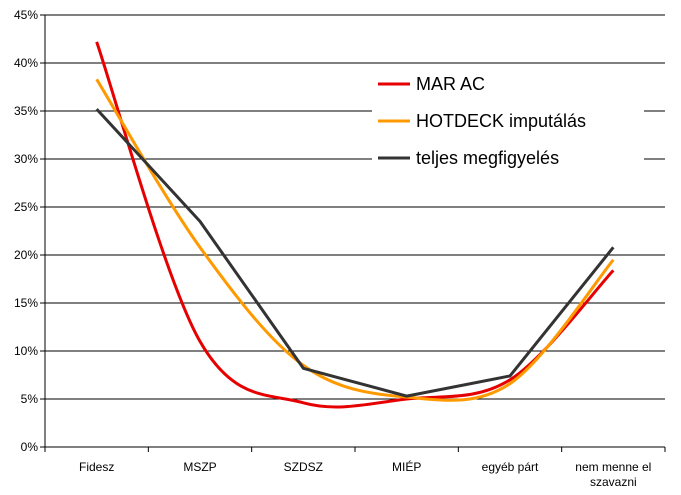 The width and height of the screenshot is (681, 495). What do you see at coordinates (487, 158) in the screenshot?
I see `legend-label: teljes megfigyelés` at bounding box center [487, 158].